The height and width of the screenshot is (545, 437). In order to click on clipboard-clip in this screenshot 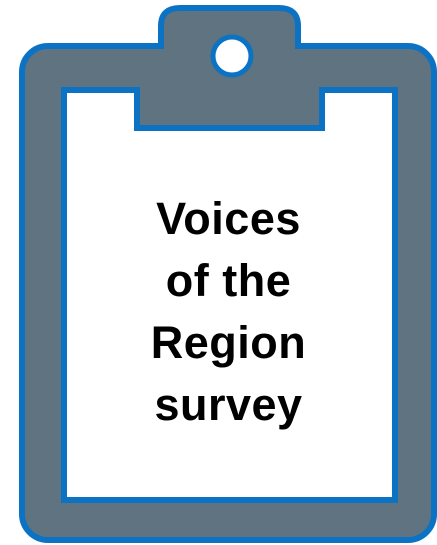, I will do `click(229, 26)`.